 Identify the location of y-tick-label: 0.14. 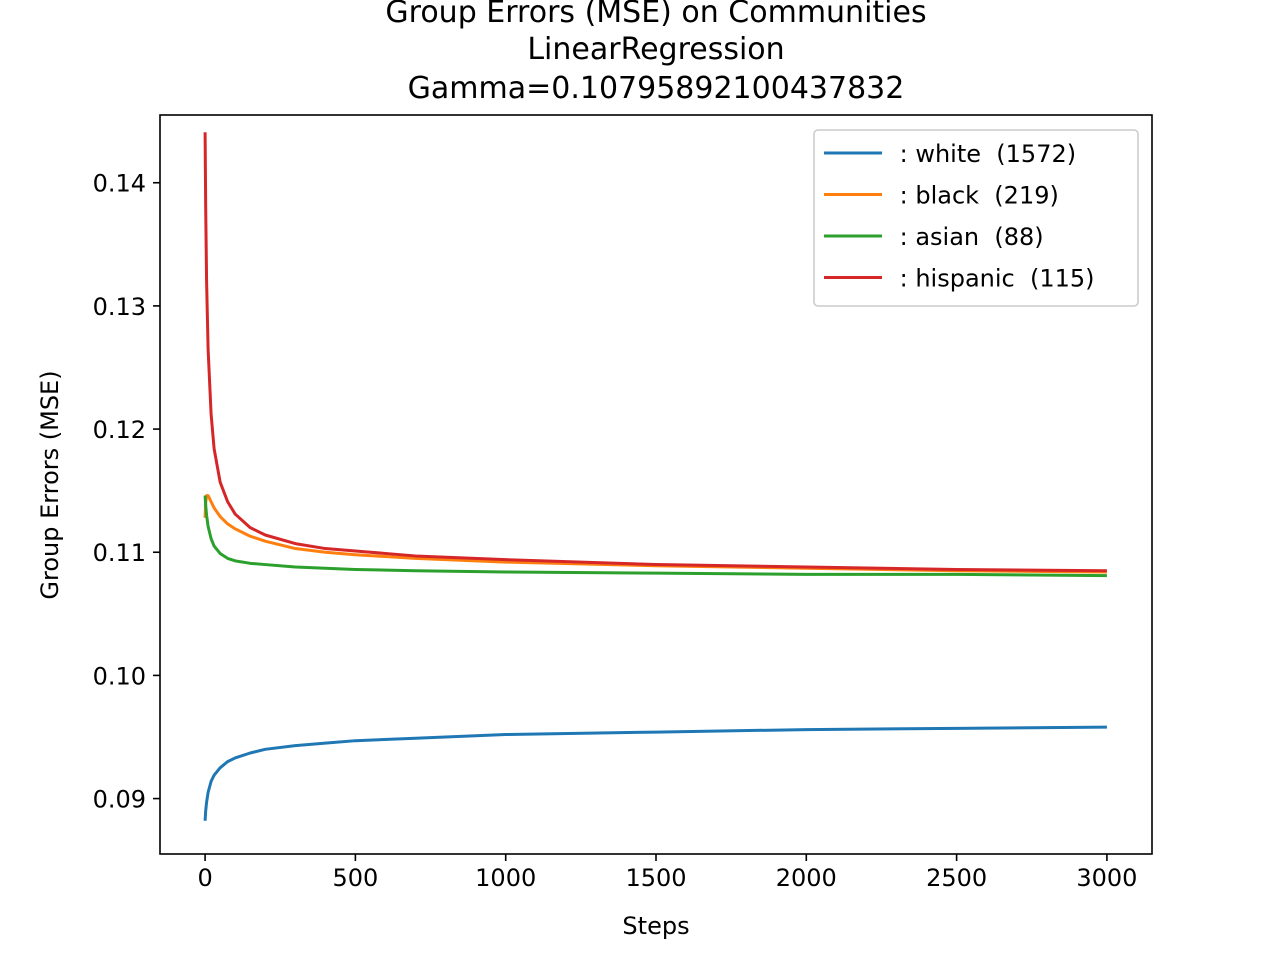
(119, 184).